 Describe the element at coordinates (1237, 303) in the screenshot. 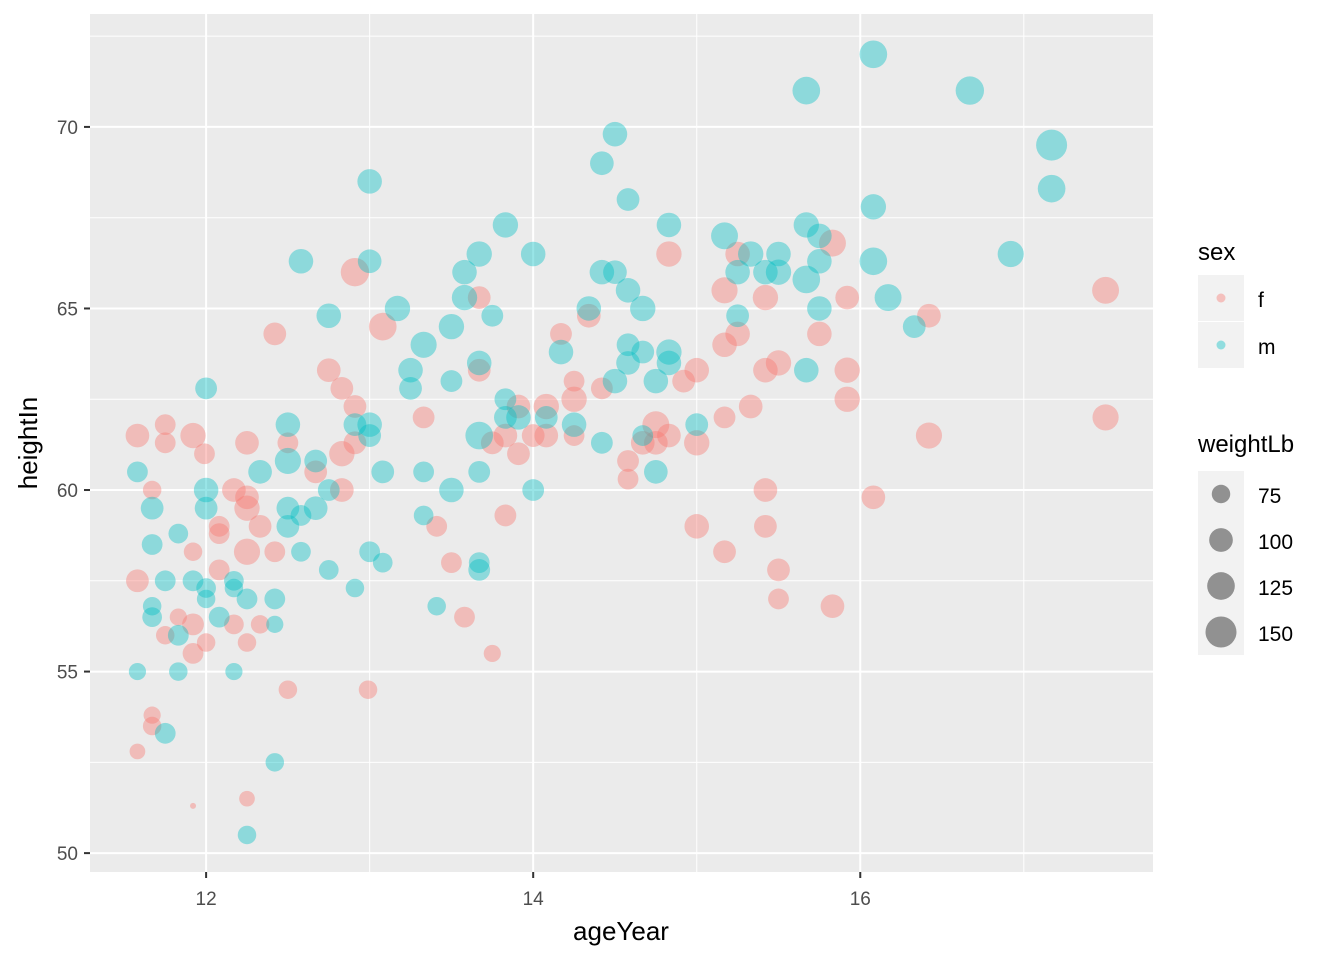

I see `legend-sex: sex f m` at that location.